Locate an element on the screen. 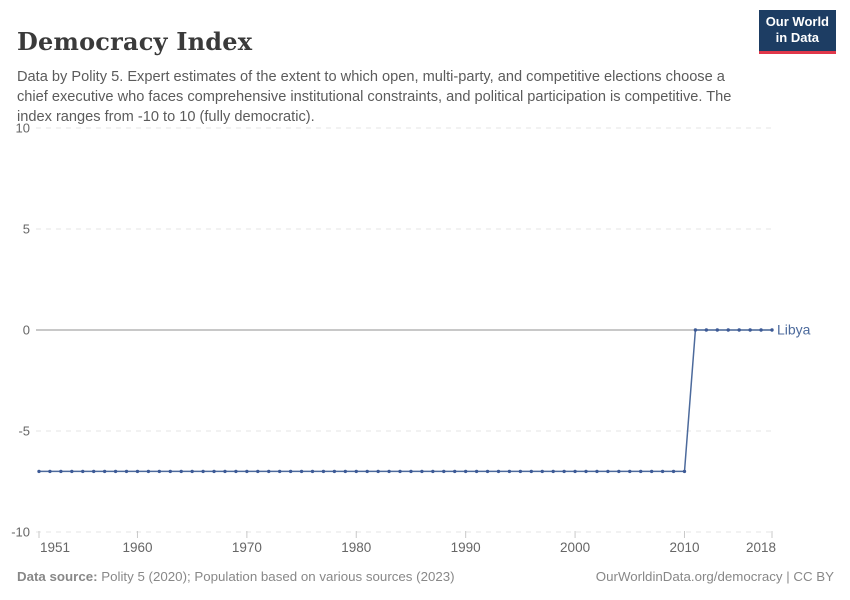 The width and height of the screenshot is (850, 600). y-axis-tick-label: 5 is located at coordinates (26, 229).